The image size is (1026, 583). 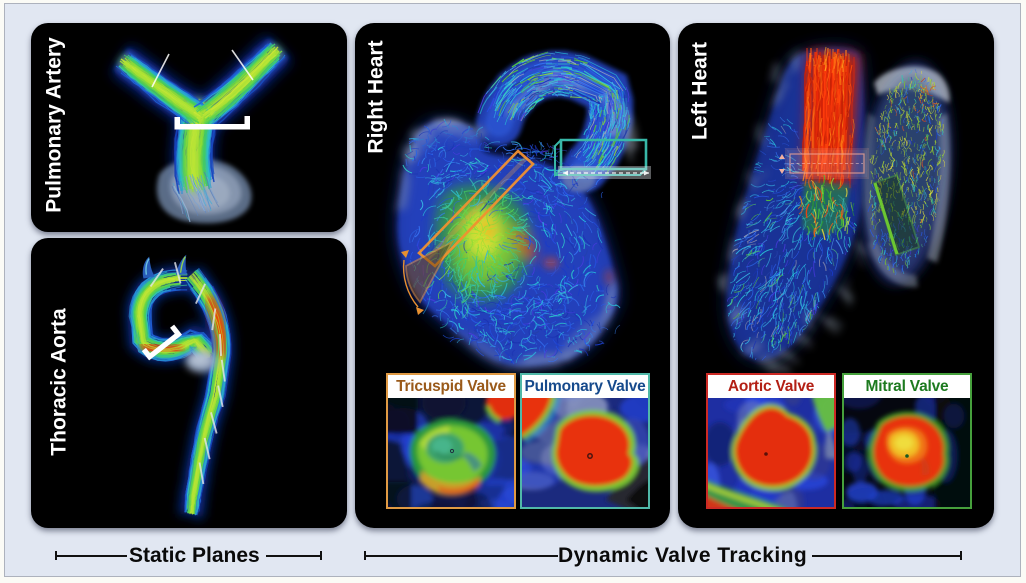 I want to click on svg-text: Right Heart, so click(x=376, y=96).